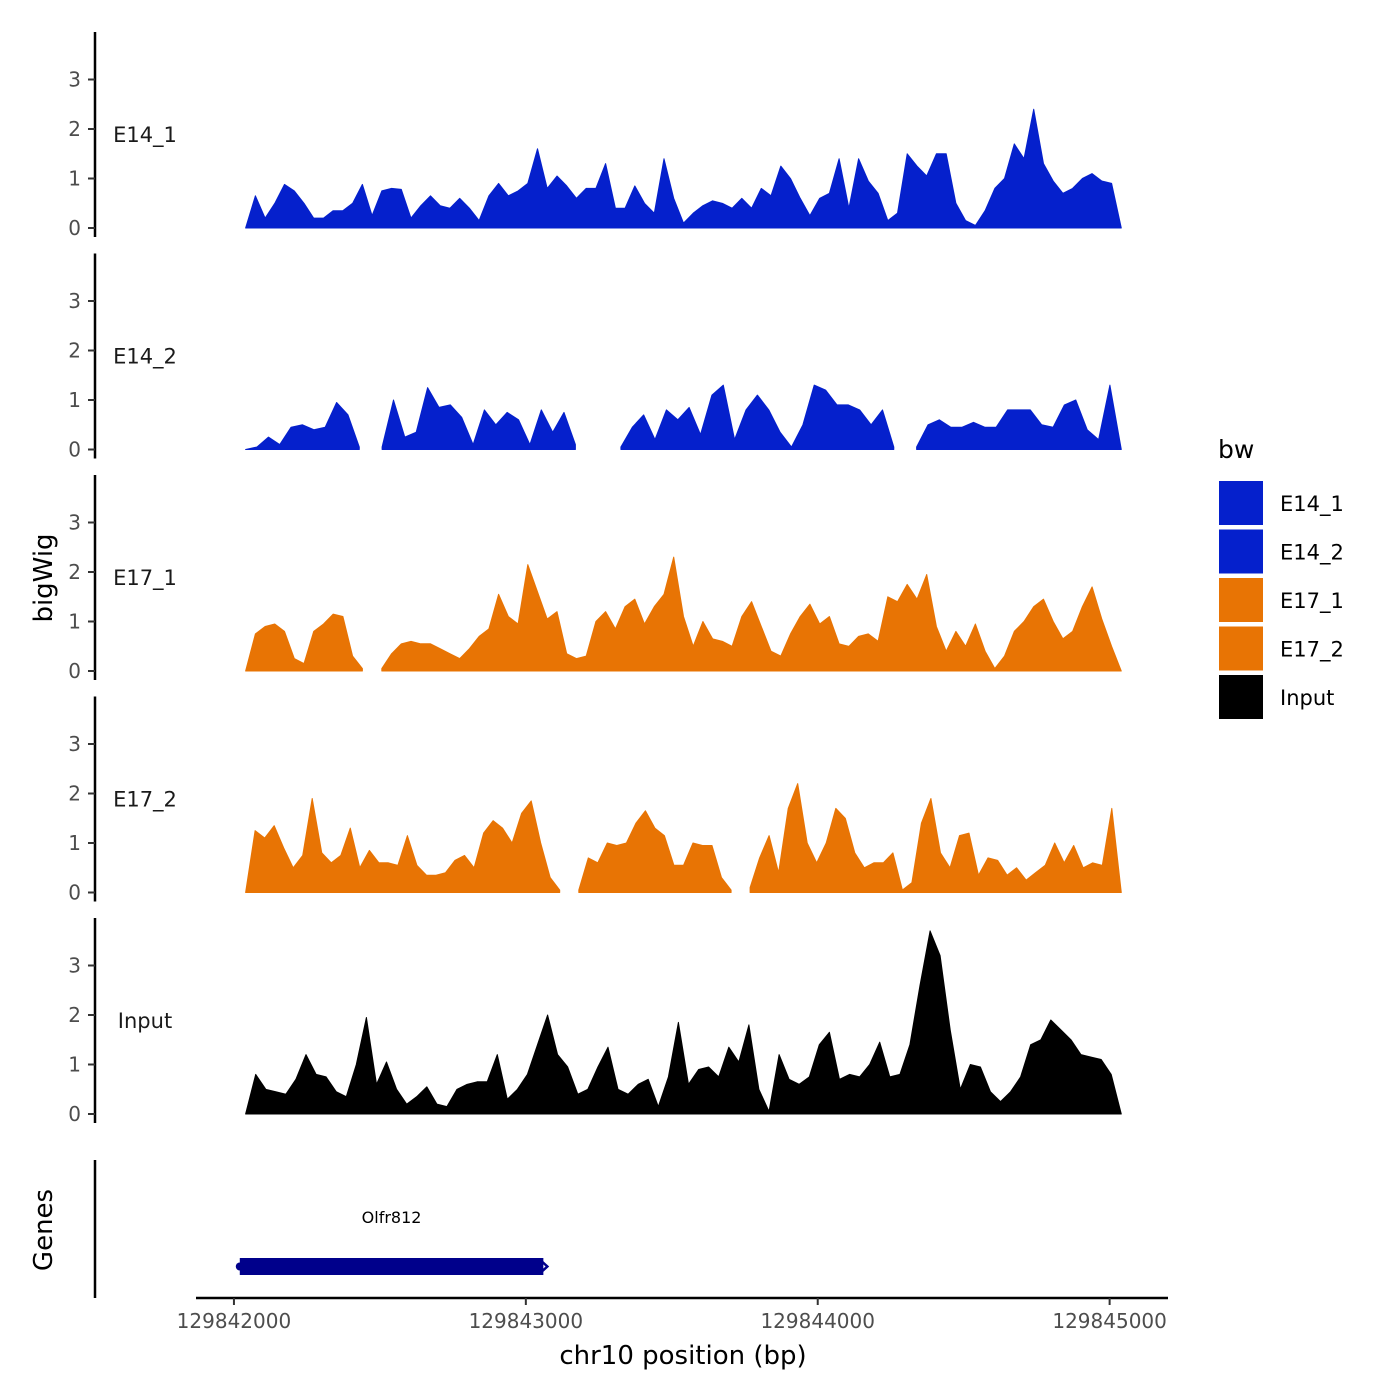 The width and height of the screenshot is (1400, 1400). What do you see at coordinates (545, 1266) in the screenshot?
I see `gene-strand-arrow` at bounding box center [545, 1266].